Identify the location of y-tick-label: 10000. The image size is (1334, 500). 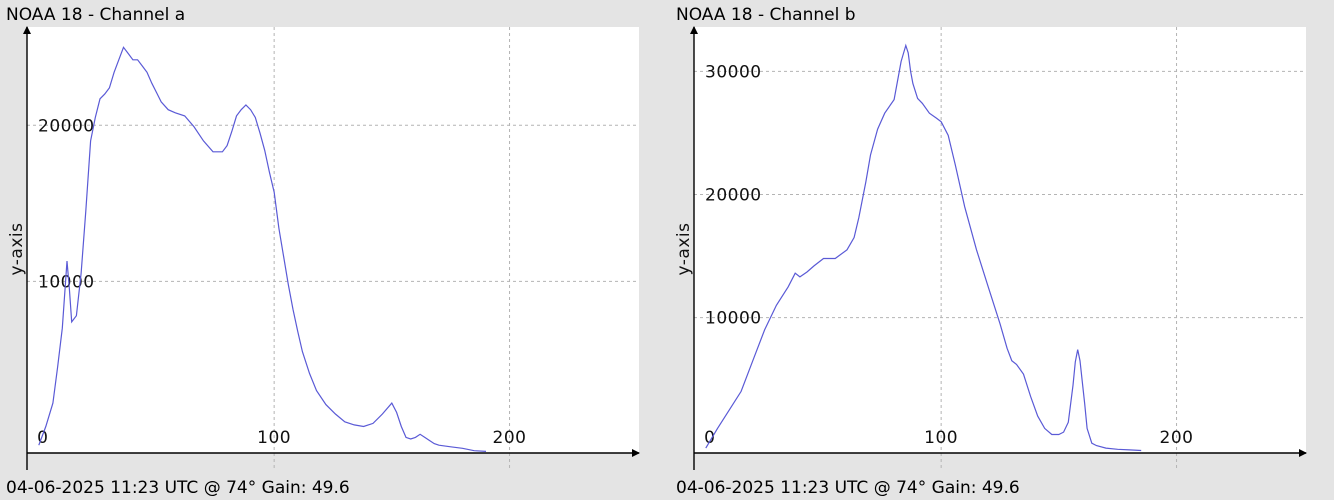
(733, 319).